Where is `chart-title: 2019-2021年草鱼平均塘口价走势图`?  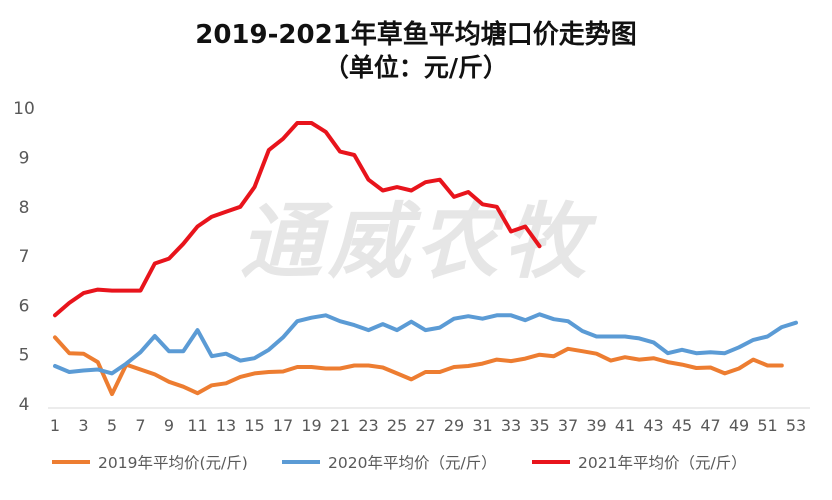 chart-title: 2019-2021年草鱼平均塘口价走势图 is located at coordinates (416, 35).